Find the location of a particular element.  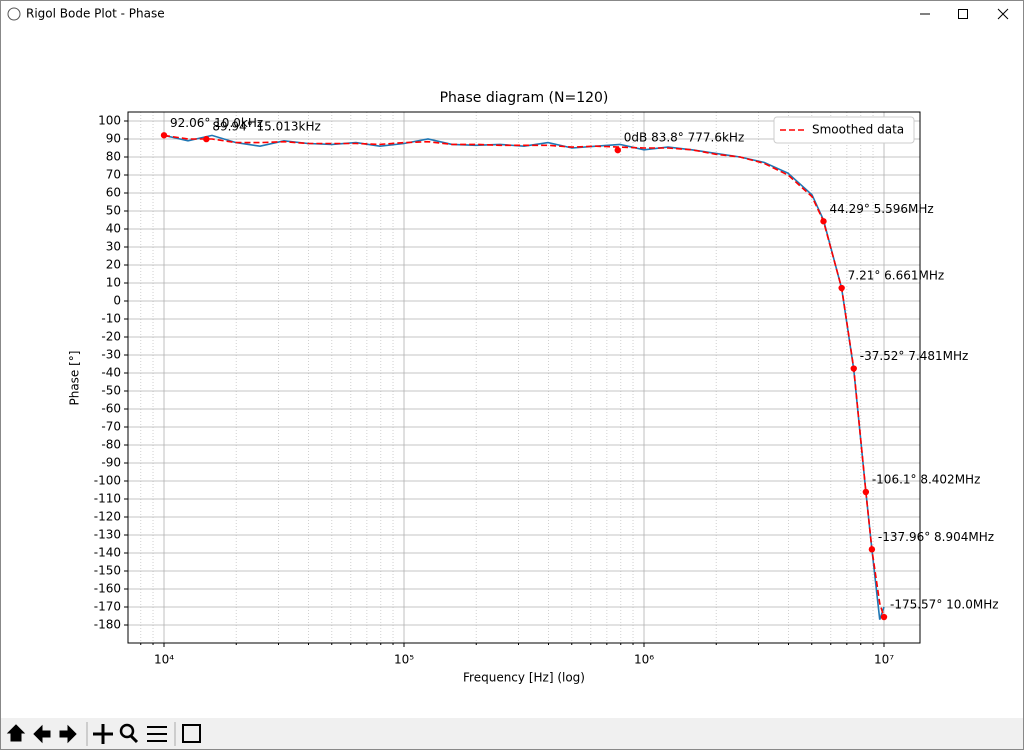

y-tick-label: -60 is located at coordinates (111, 409).